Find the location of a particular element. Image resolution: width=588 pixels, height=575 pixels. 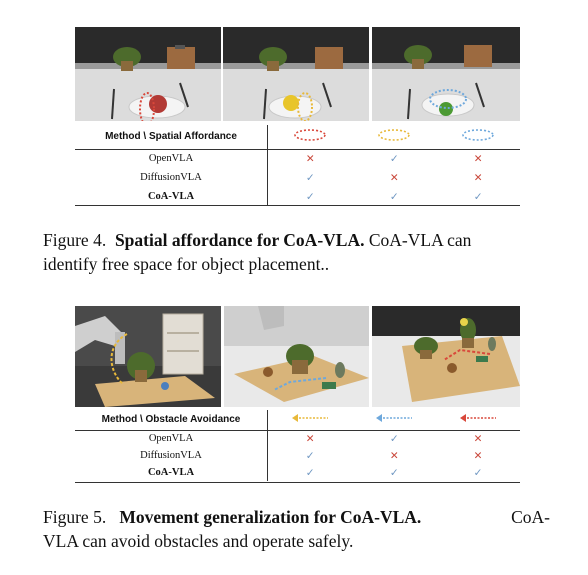

fig4-col-marker-red is located at coordinates (310, 137).